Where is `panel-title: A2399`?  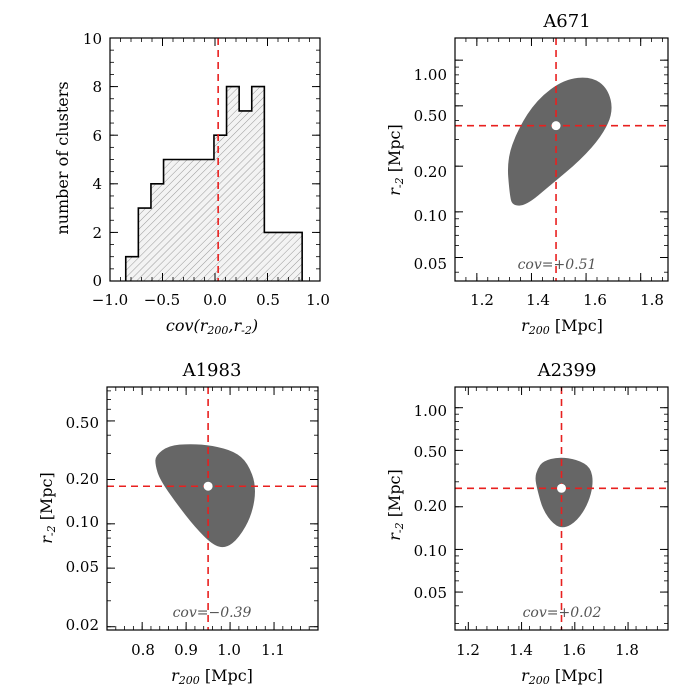 panel-title: A2399 is located at coordinates (567, 370).